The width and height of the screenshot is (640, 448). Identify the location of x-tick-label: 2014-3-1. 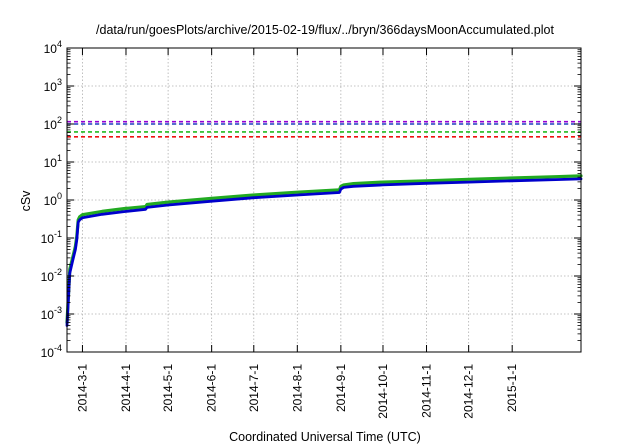
(82, 388).